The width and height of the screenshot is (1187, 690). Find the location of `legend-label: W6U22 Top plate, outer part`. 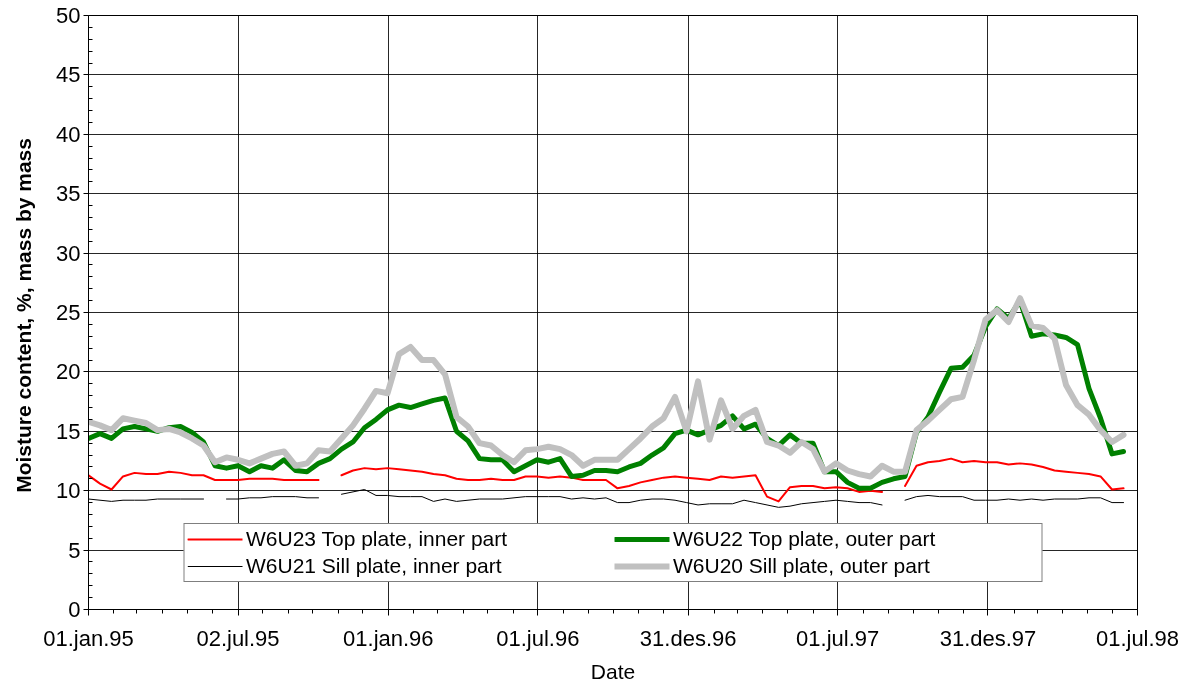

legend-label: W6U22 Top plate, outer part is located at coordinates (805, 539).